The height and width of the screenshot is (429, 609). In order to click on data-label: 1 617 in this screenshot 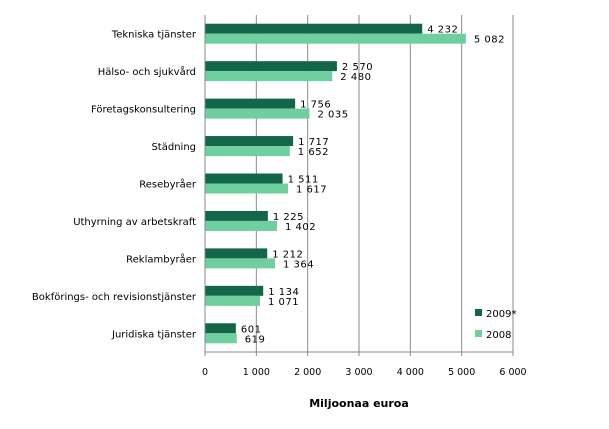, I will do `click(311, 190)`.